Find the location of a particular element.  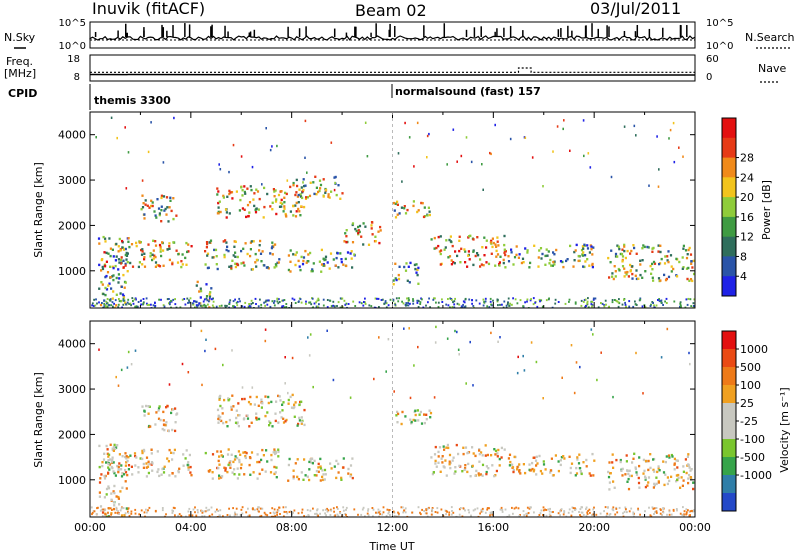

x-tick-label: 20:00 is located at coordinates (594, 527).